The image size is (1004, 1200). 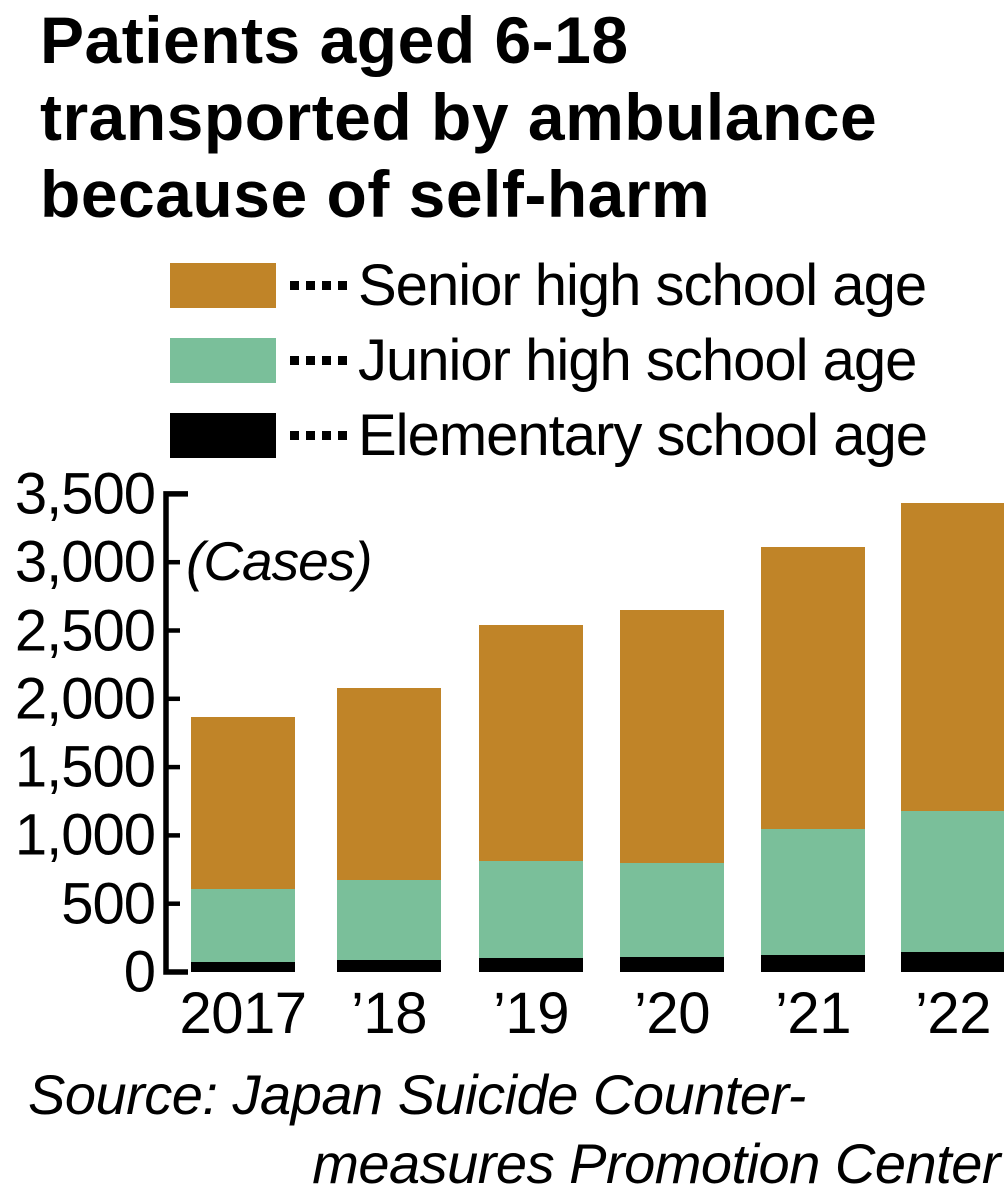 I want to click on bar-2017, so click(x=243, y=844).